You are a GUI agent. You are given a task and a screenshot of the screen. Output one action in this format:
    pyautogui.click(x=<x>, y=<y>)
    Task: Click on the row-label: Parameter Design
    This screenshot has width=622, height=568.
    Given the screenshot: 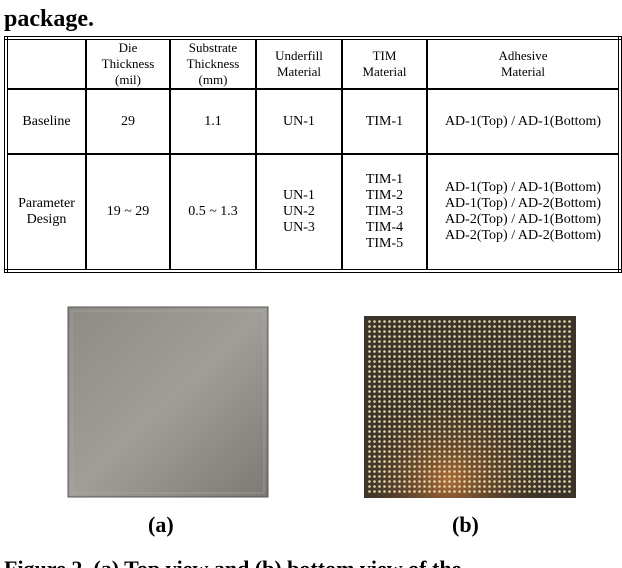 What is the action you would take?
    pyautogui.click(x=46, y=212)
    